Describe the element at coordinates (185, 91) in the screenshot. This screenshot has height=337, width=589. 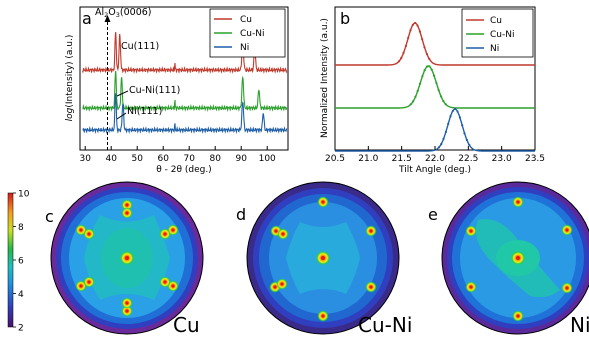
I see `xrd-series-cu-ni` at that location.